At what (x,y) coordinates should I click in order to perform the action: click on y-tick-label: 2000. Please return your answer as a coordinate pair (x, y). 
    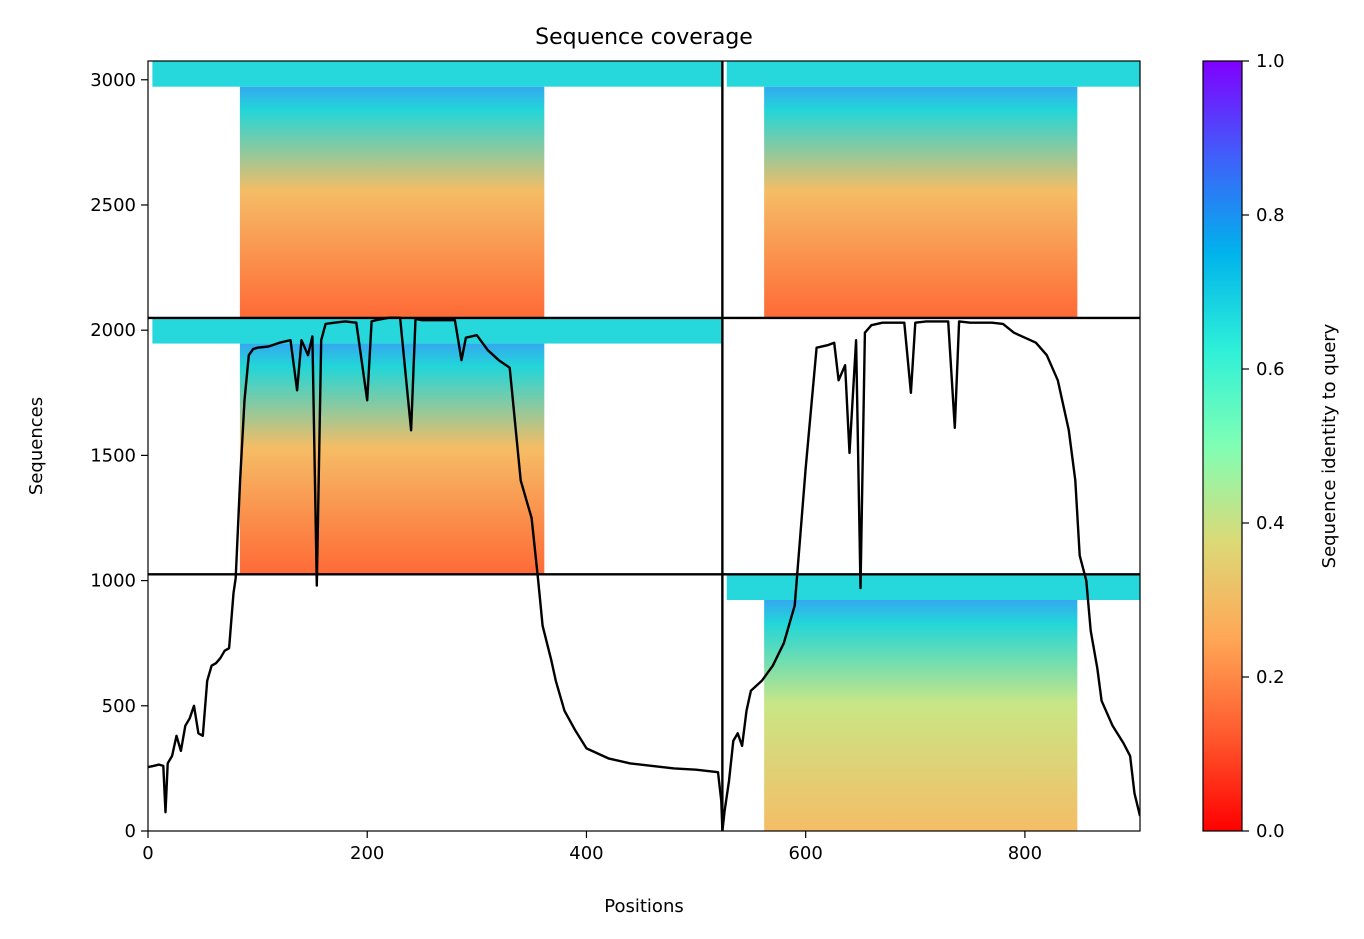
    Looking at the image, I should click on (113, 330).